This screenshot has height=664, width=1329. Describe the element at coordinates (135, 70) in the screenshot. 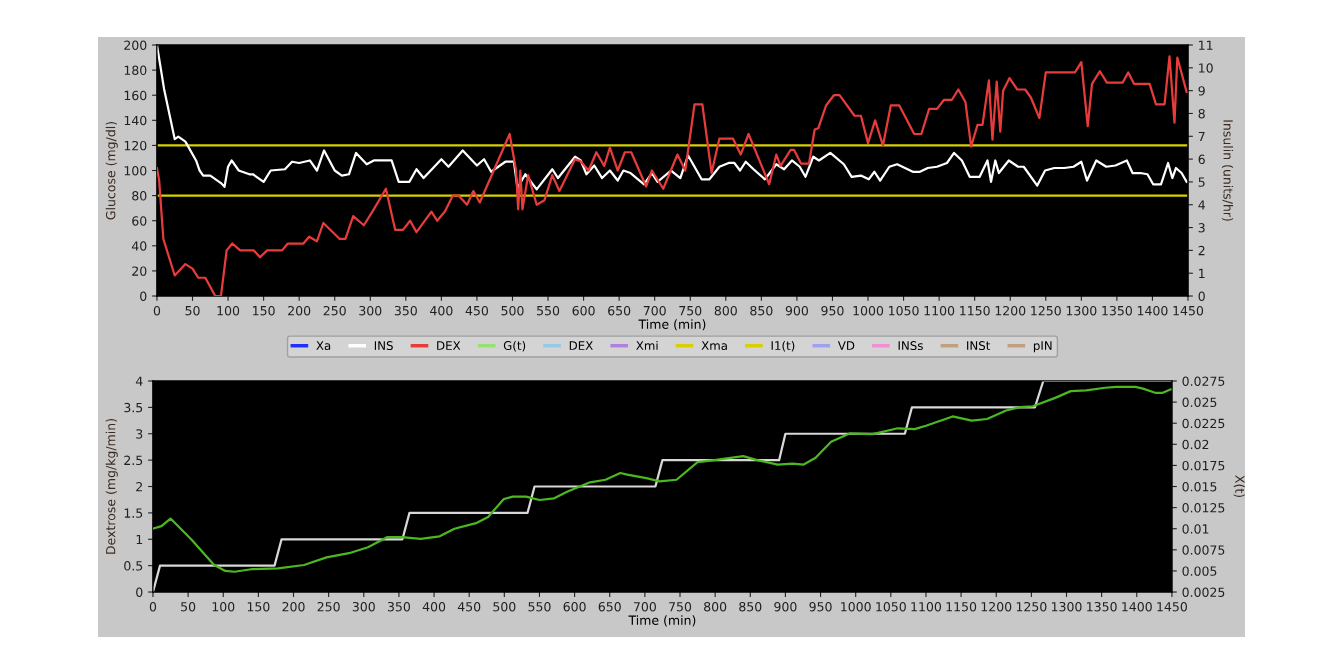

I see `y-tick-label: 180` at that location.